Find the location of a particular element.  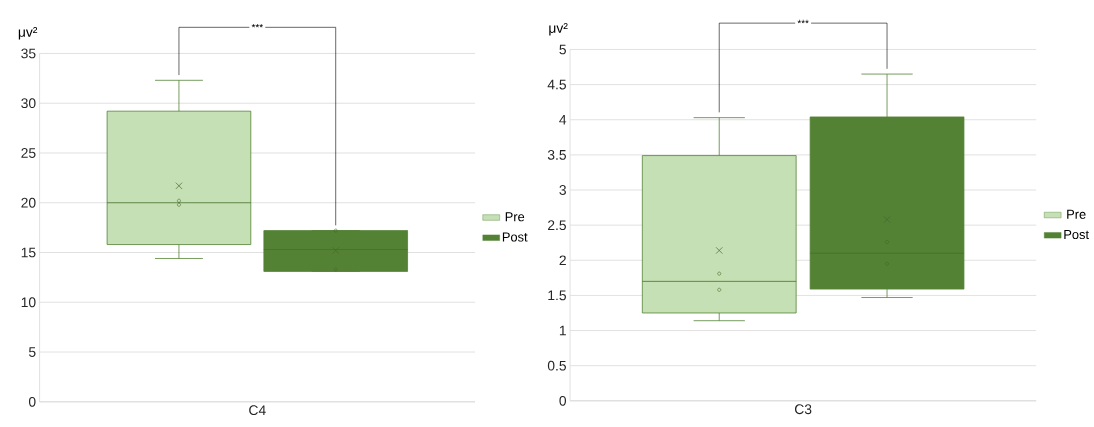

y-tick-label: 30 is located at coordinates (28, 103).